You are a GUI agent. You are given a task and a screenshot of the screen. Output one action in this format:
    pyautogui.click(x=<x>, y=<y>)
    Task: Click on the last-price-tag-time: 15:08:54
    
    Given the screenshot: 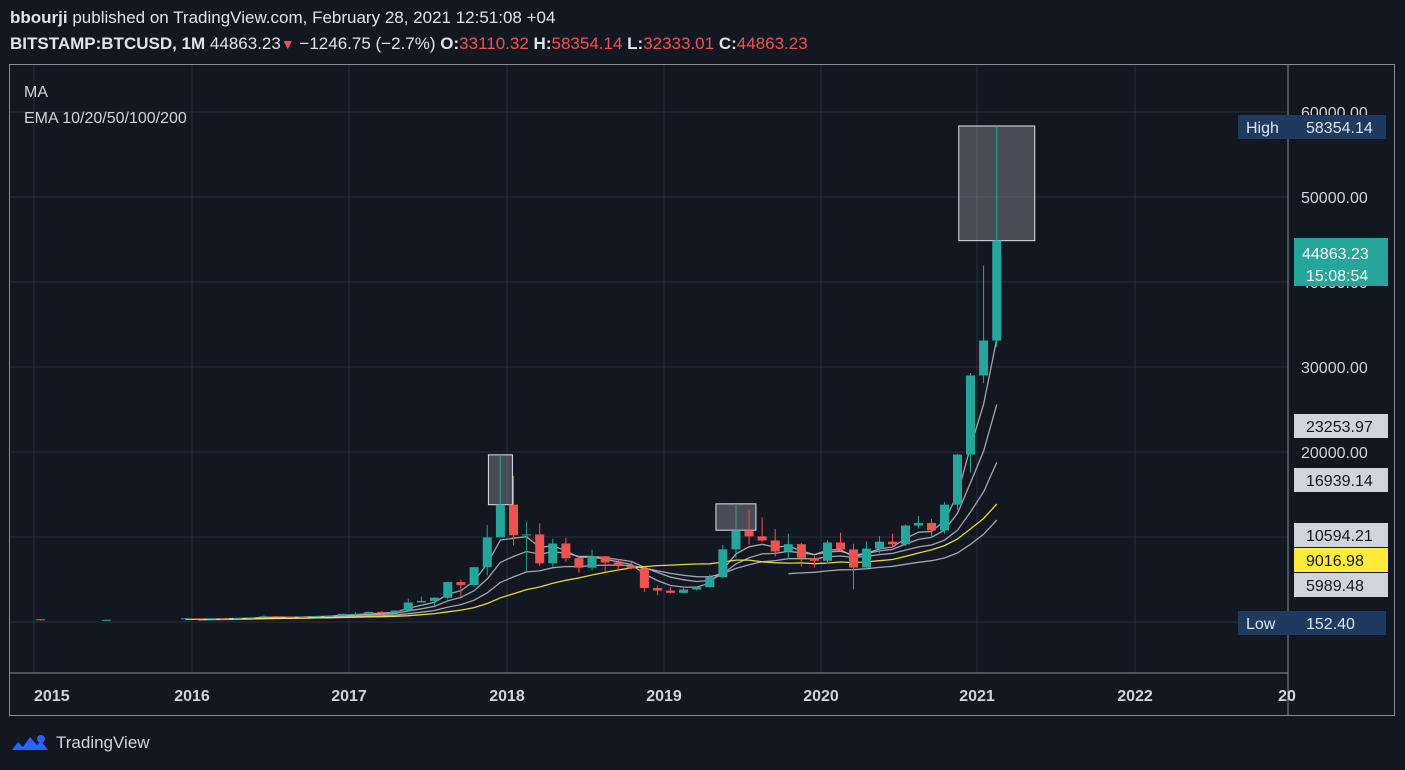 What is the action you would take?
    pyautogui.click(x=1337, y=276)
    